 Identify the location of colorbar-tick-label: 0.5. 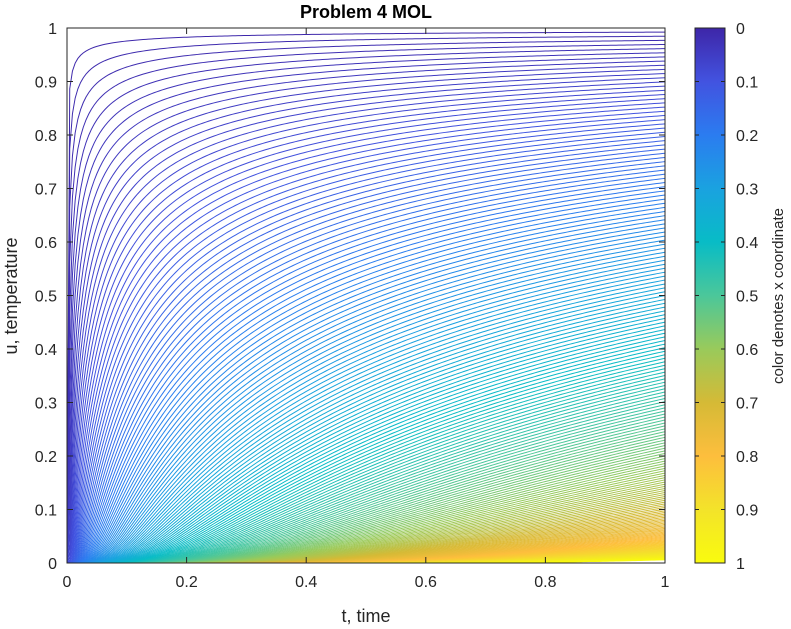
(747, 297).